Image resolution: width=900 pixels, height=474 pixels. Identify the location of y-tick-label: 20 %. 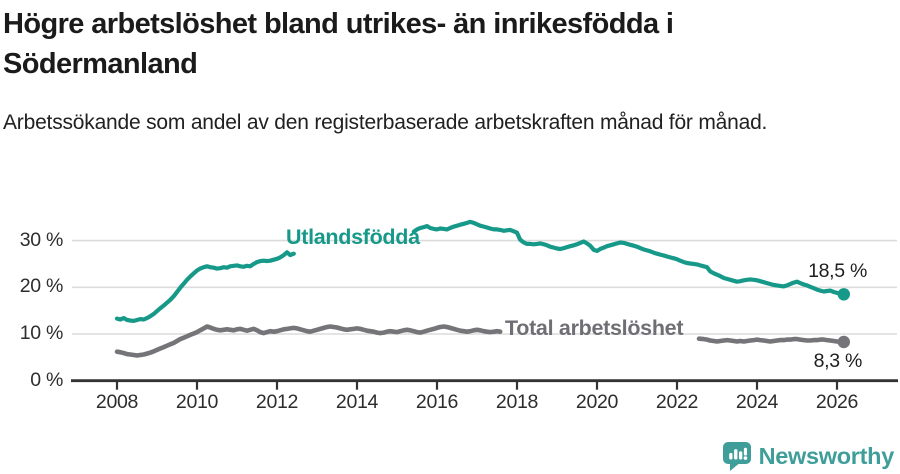
(41, 286).